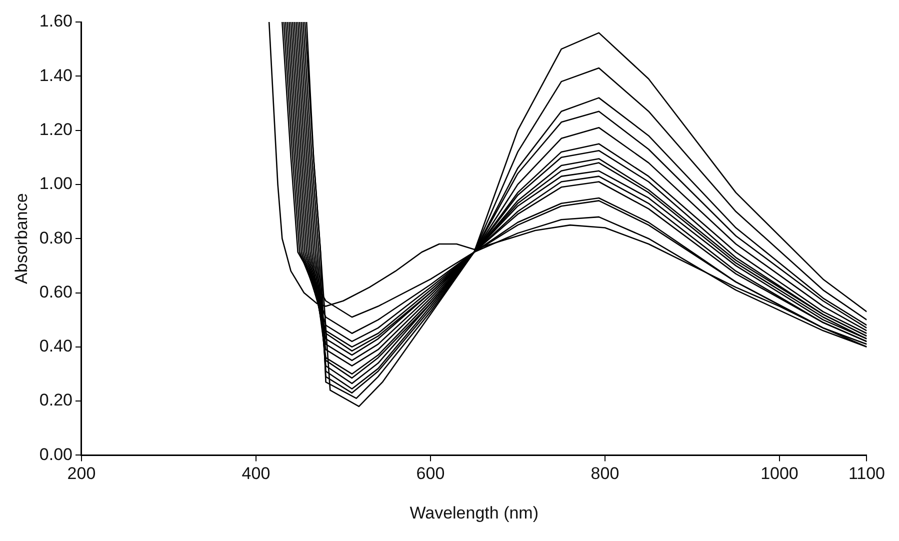  What do you see at coordinates (55, 184) in the screenshot?
I see `y-tick-label: 1.00` at bounding box center [55, 184].